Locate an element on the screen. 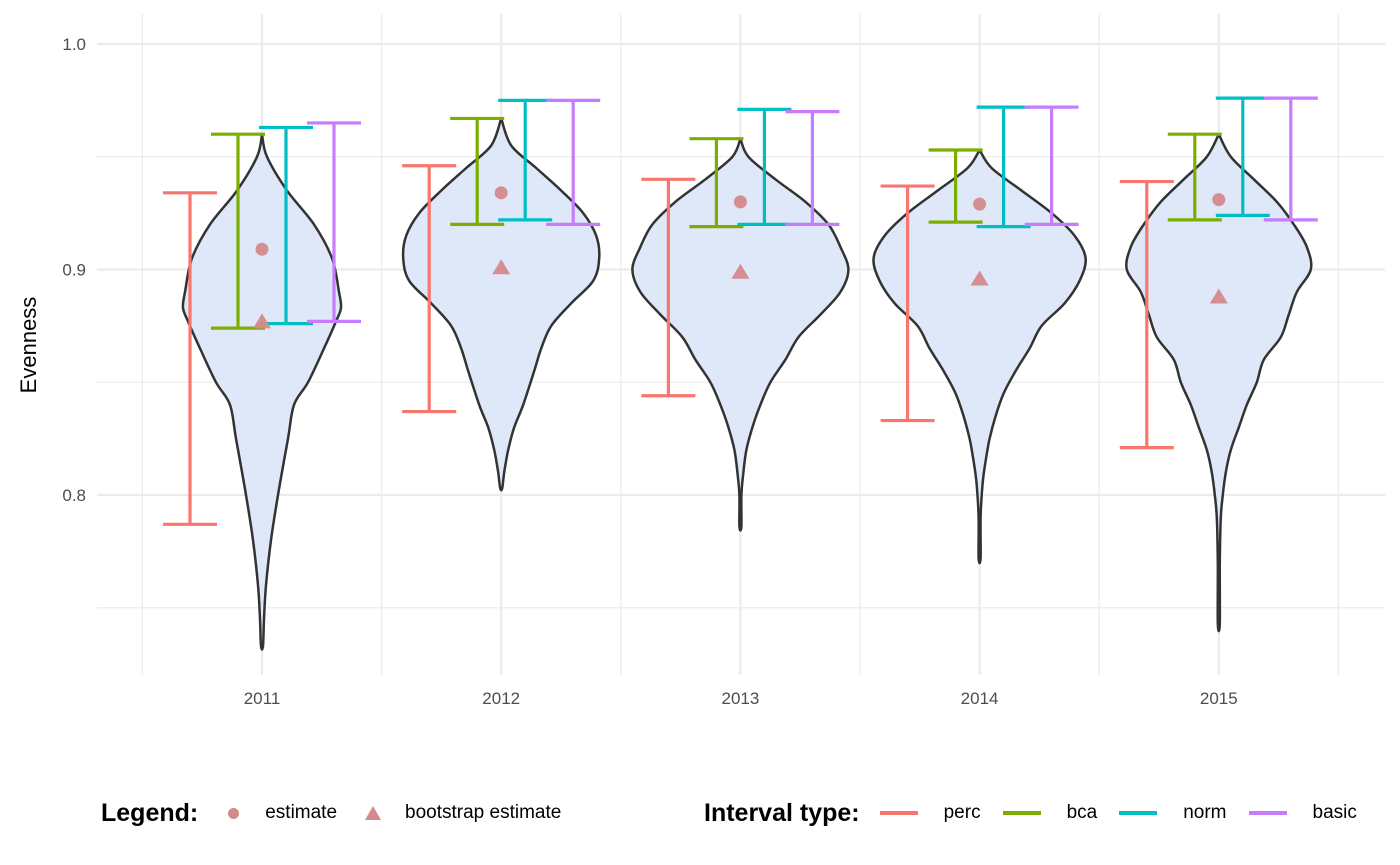 Image resolution: width=1400 pixels, height=865 pixels. point-group is located at coordinates (740, 257).